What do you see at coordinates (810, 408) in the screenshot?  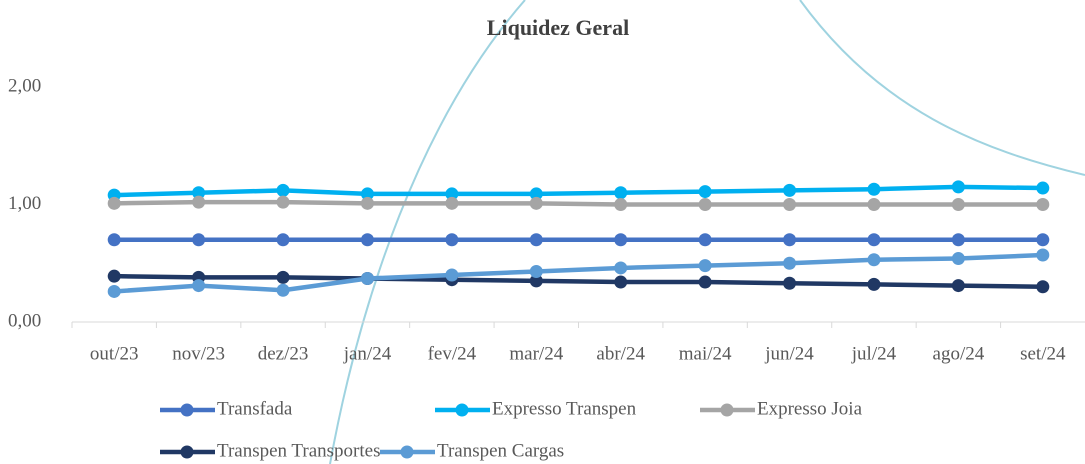 I see `legend-label: Expresso Joia` at bounding box center [810, 408].